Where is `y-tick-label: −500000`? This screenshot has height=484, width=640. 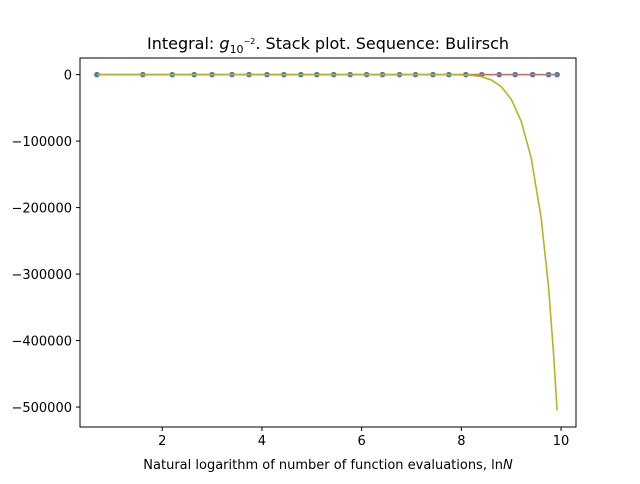 y-tick-label: −500000 is located at coordinates (41, 408).